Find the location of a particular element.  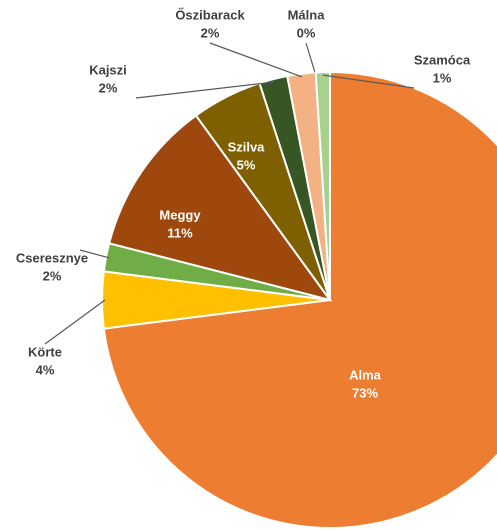

data-label-name: Szamóca is located at coordinates (442, 59).